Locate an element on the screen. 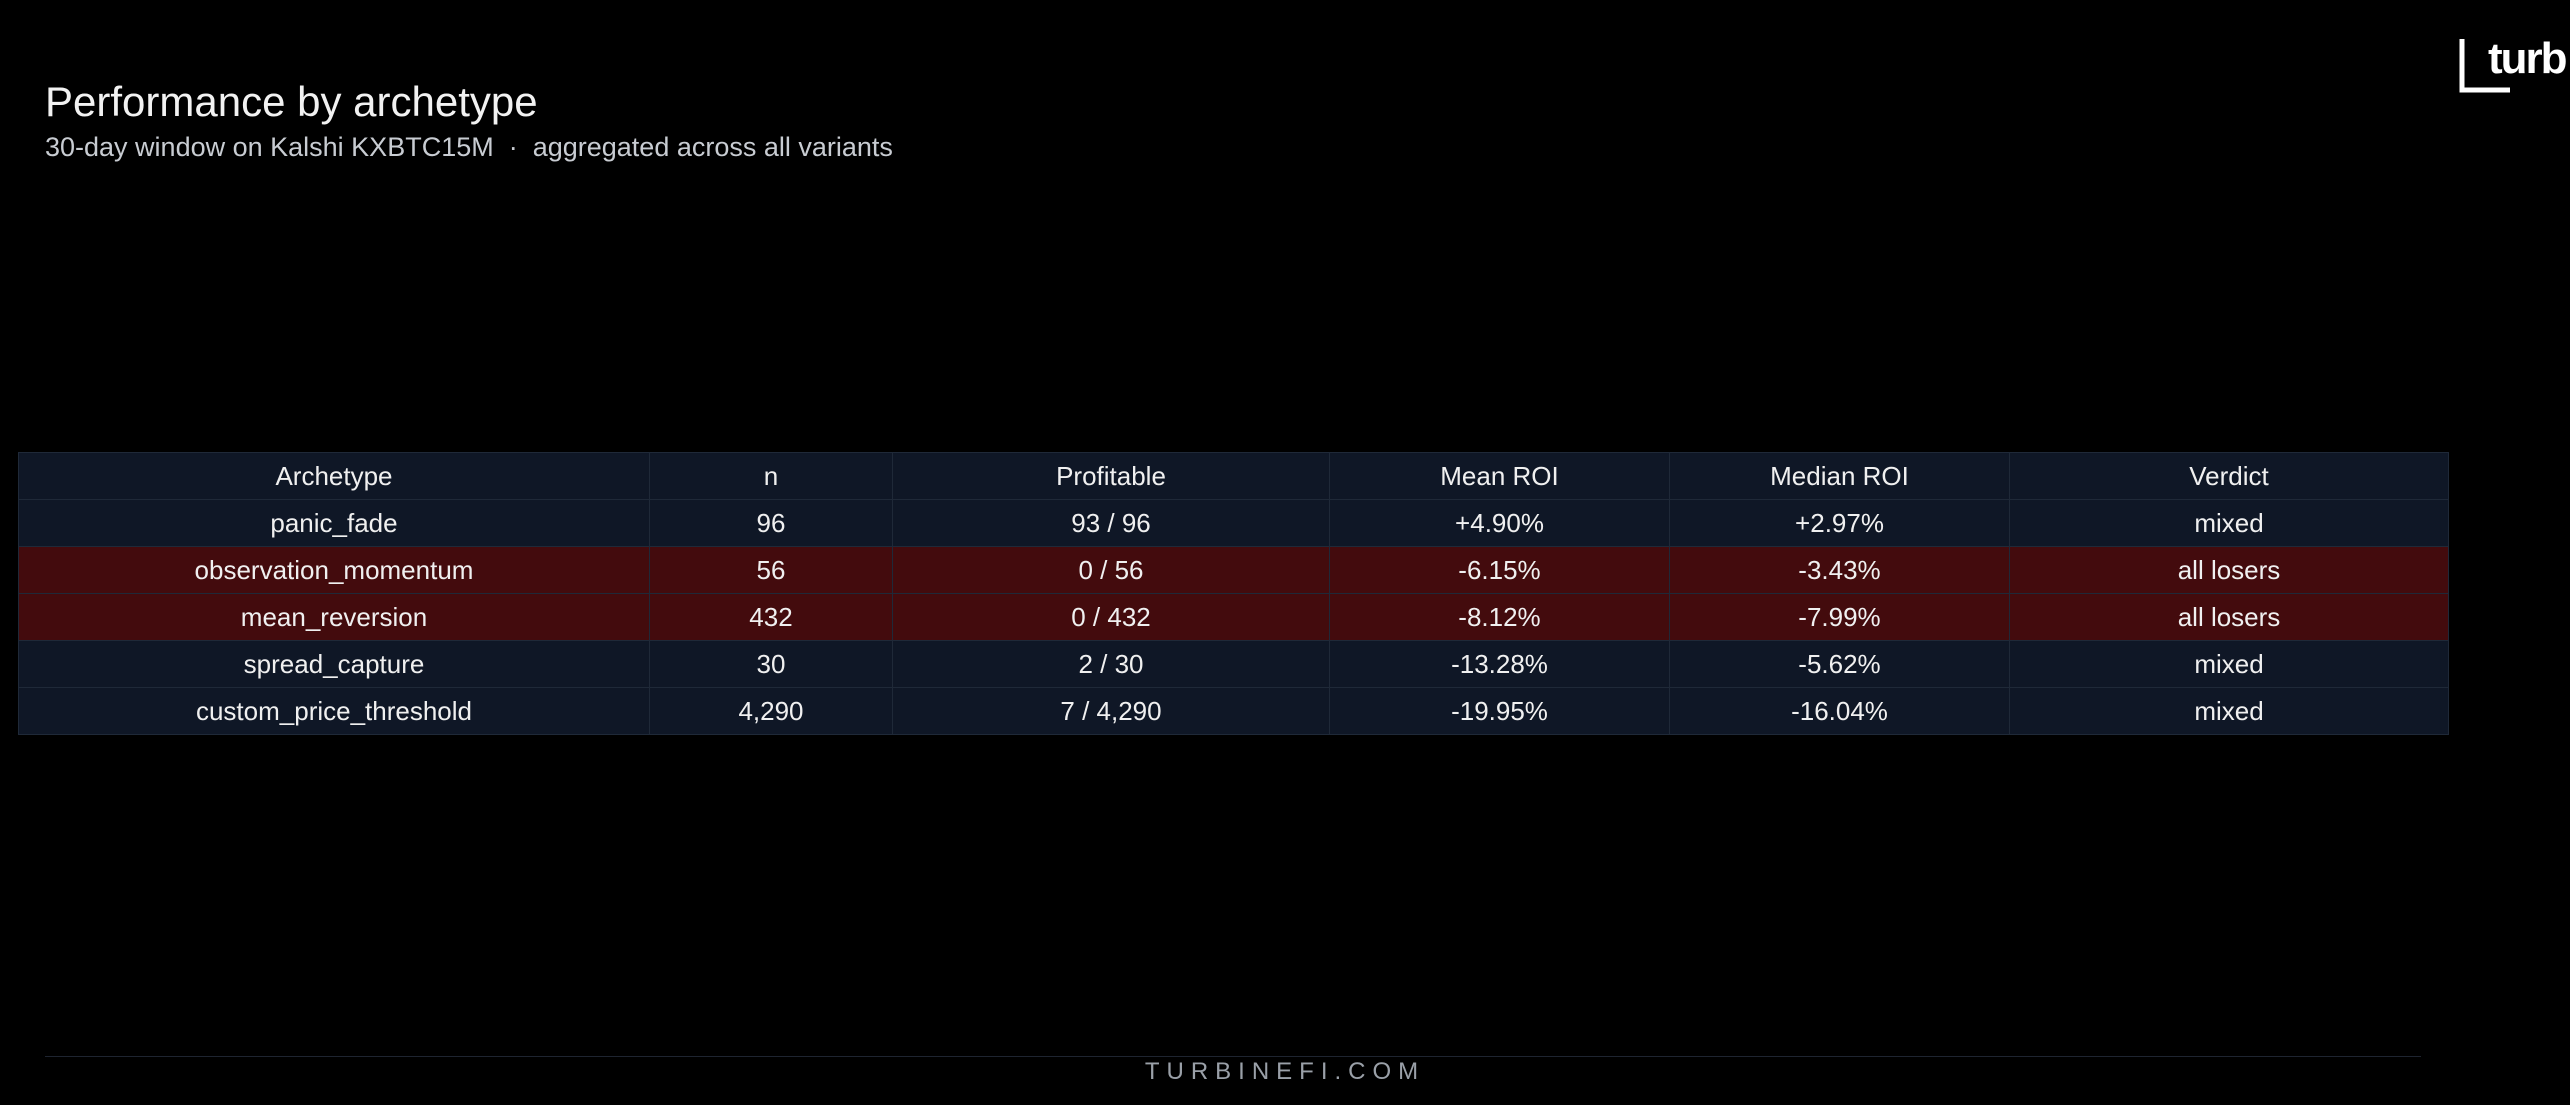 The height and width of the screenshot is (1105, 2570). table-cell: +2.97% is located at coordinates (1839, 523).